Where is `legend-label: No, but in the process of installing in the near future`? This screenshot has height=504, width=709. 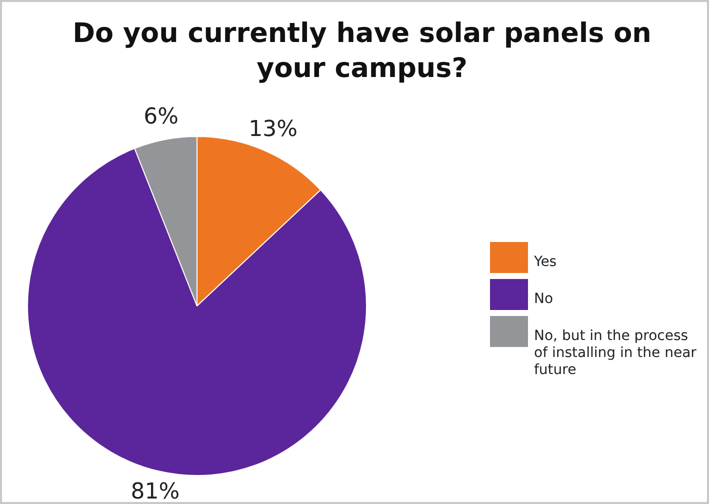 legend-label: No, but in the process of installing in the near future is located at coordinates (616, 353).